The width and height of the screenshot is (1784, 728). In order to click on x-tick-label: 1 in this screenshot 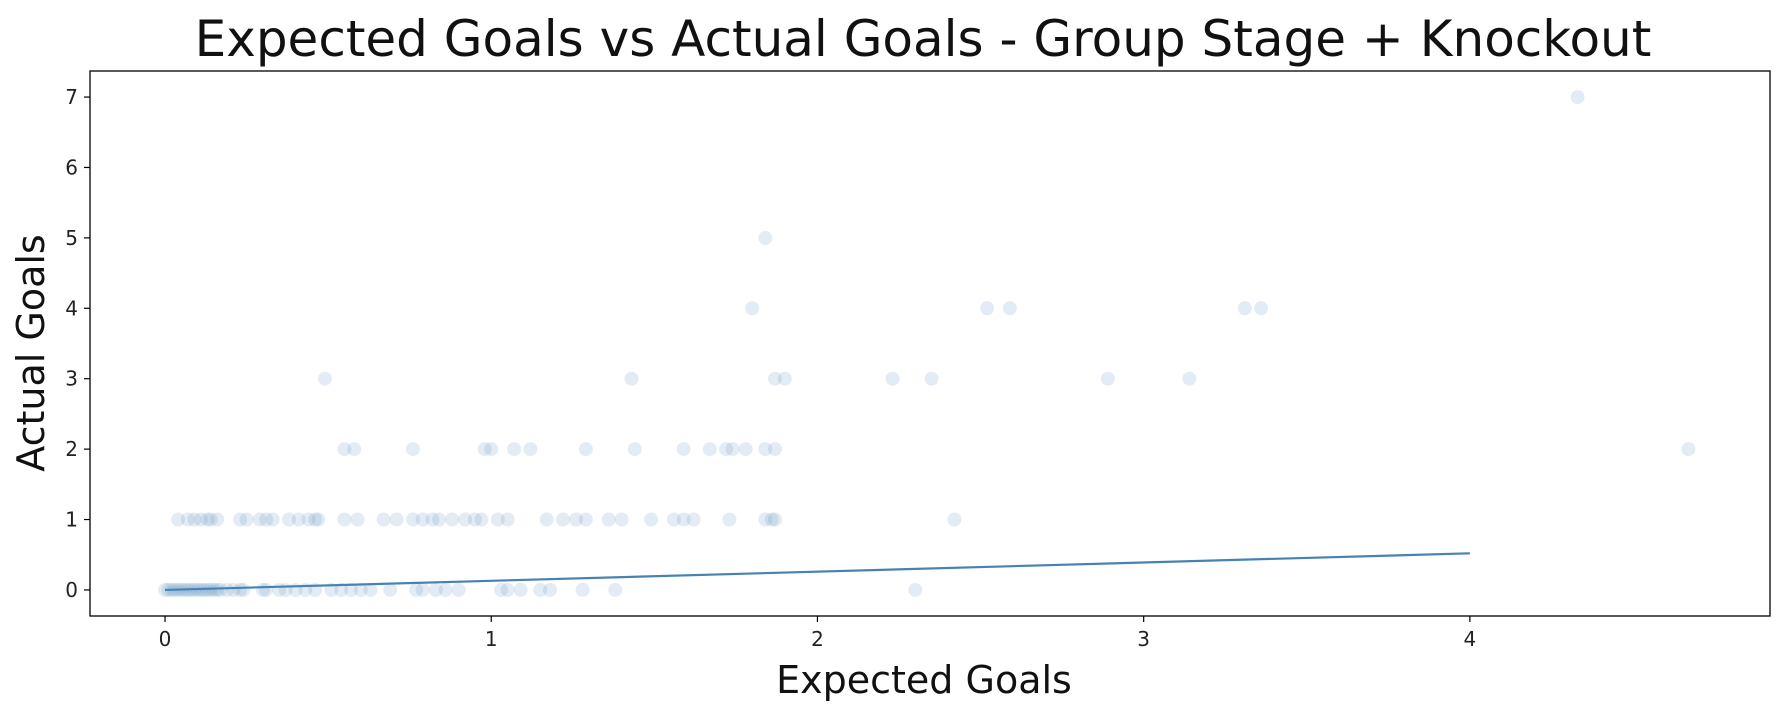, I will do `click(491, 639)`.